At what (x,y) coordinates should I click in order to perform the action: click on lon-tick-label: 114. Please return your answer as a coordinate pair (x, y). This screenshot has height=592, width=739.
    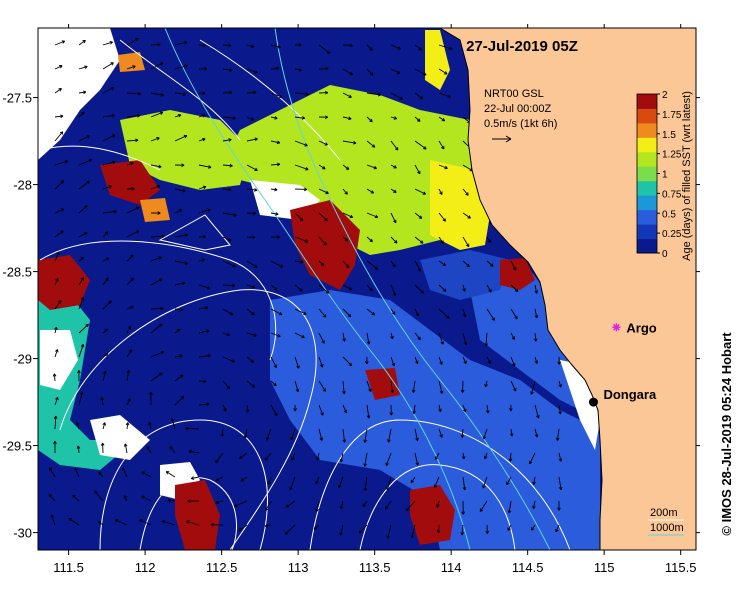
    Looking at the image, I should click on (451, 567).